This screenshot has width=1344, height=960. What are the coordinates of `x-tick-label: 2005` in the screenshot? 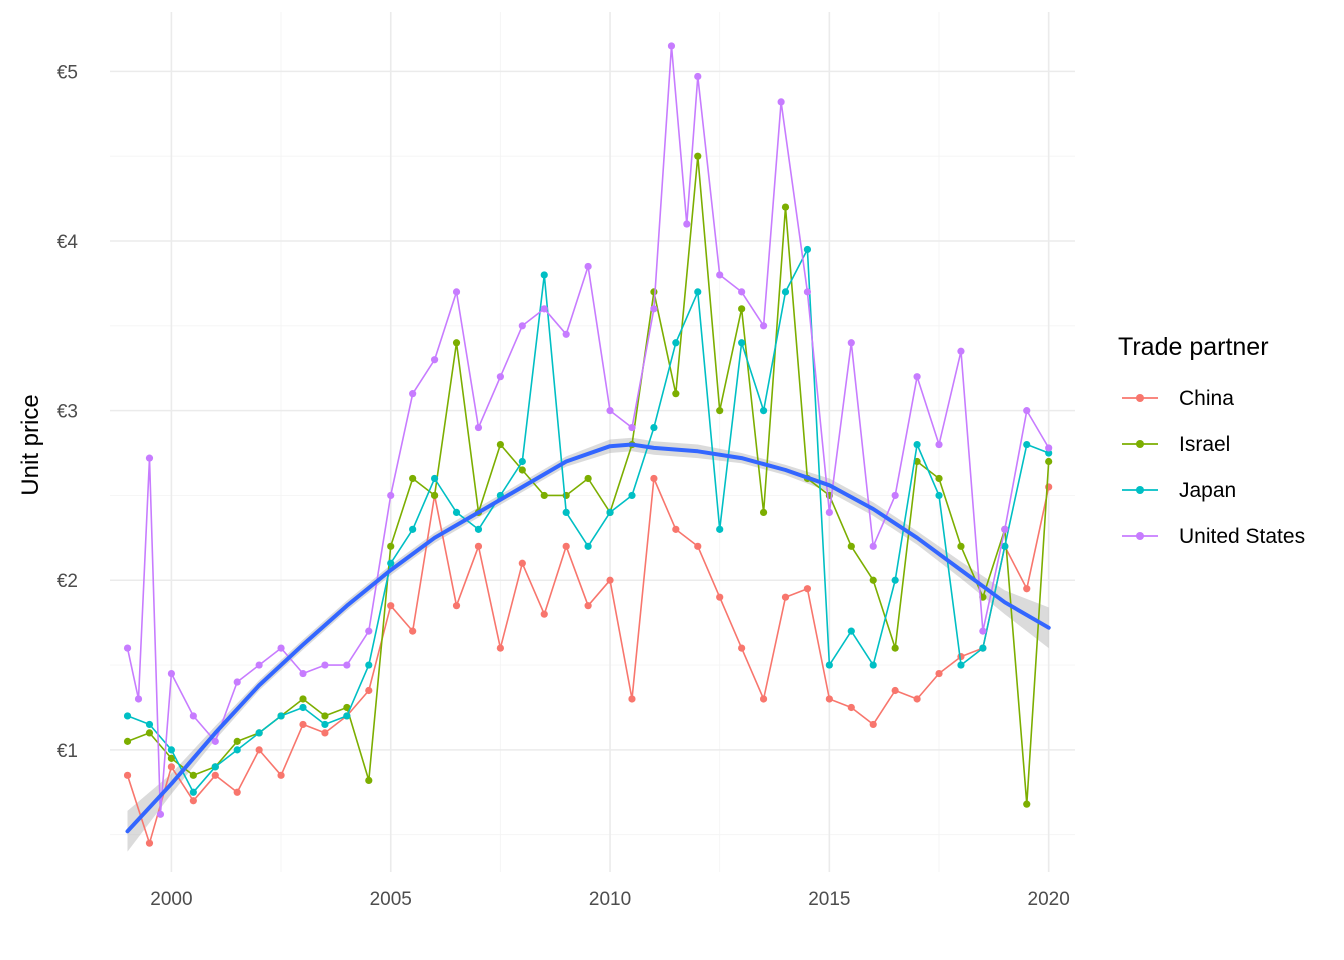 It's located at (391, 899).